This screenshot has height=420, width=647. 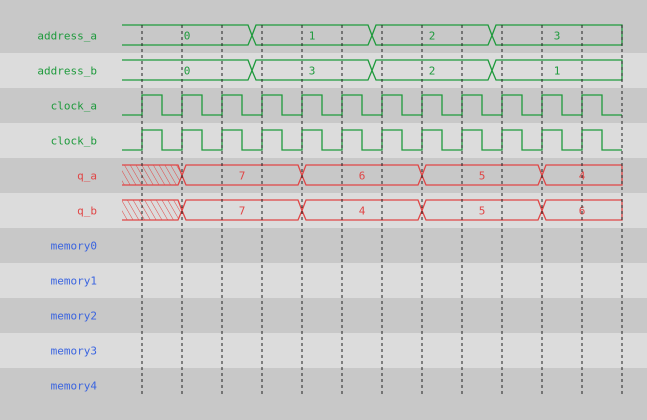 What do you see at coordinates (74, 106) in the screenshot?
I see `signal-label: clock_a` at bounding box center [74, 106].